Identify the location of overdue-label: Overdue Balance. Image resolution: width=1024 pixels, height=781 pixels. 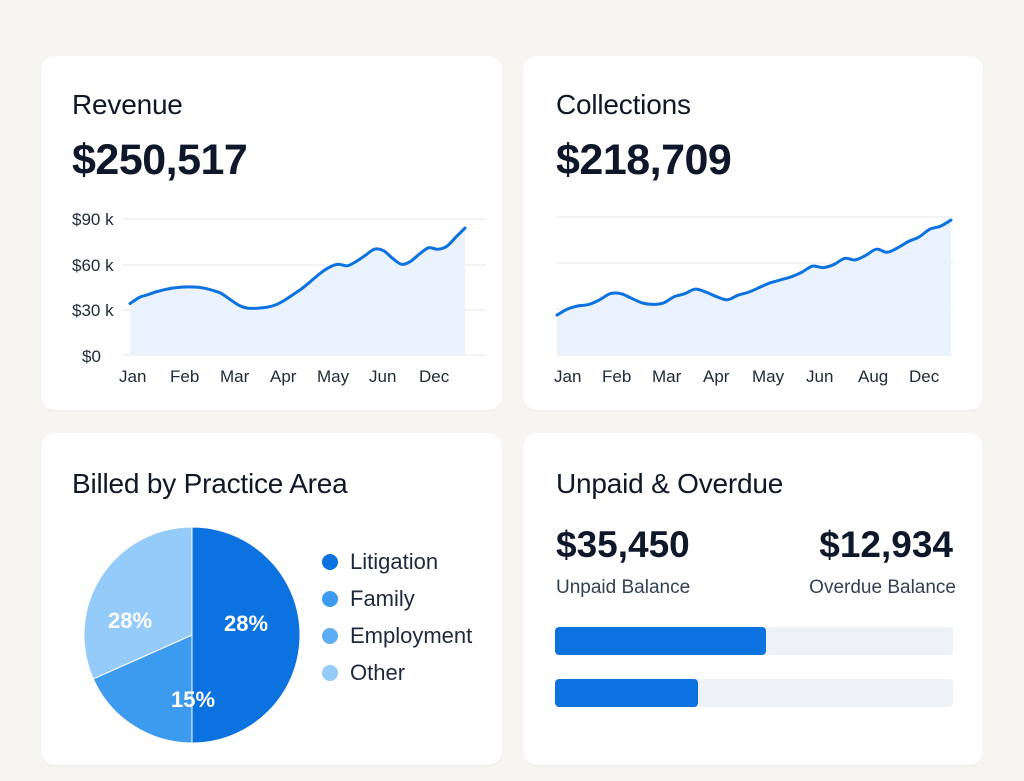
(882, 587).